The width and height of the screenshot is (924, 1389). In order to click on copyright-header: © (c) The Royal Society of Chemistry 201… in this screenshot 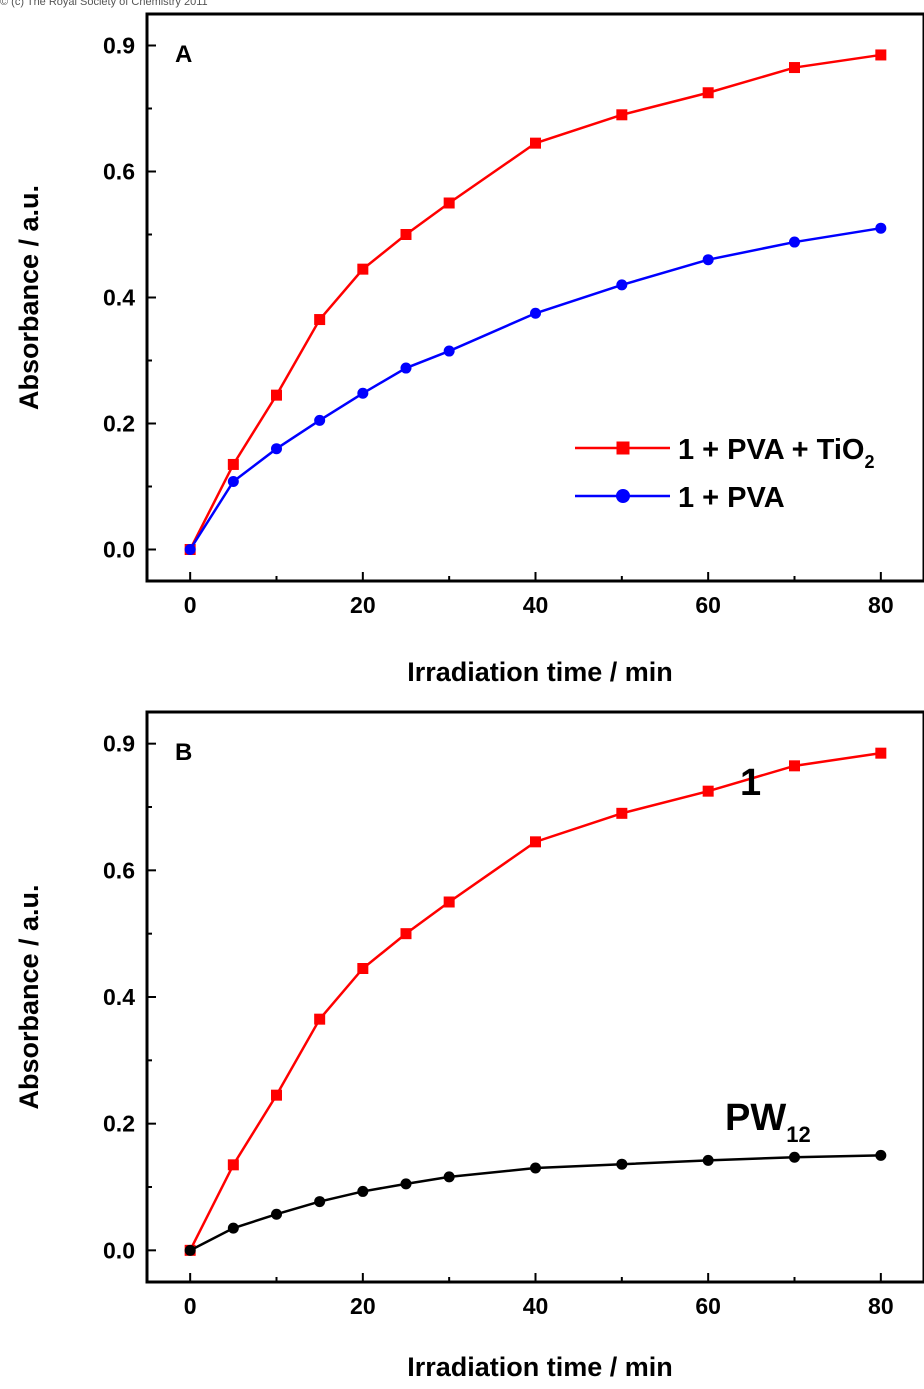, I will do `click(104, 4)`.